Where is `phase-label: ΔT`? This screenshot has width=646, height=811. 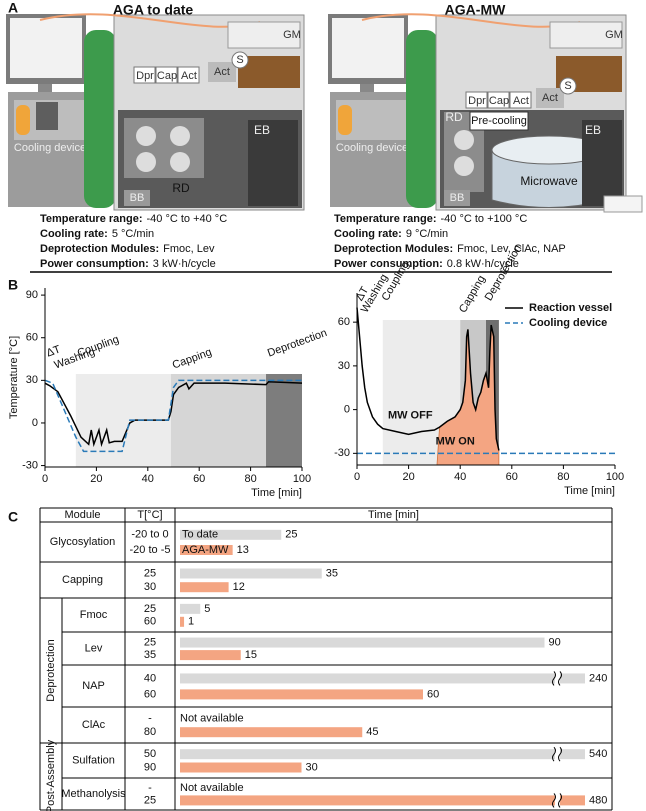
phase-label: ΔT is located at coordinates (54, 351).